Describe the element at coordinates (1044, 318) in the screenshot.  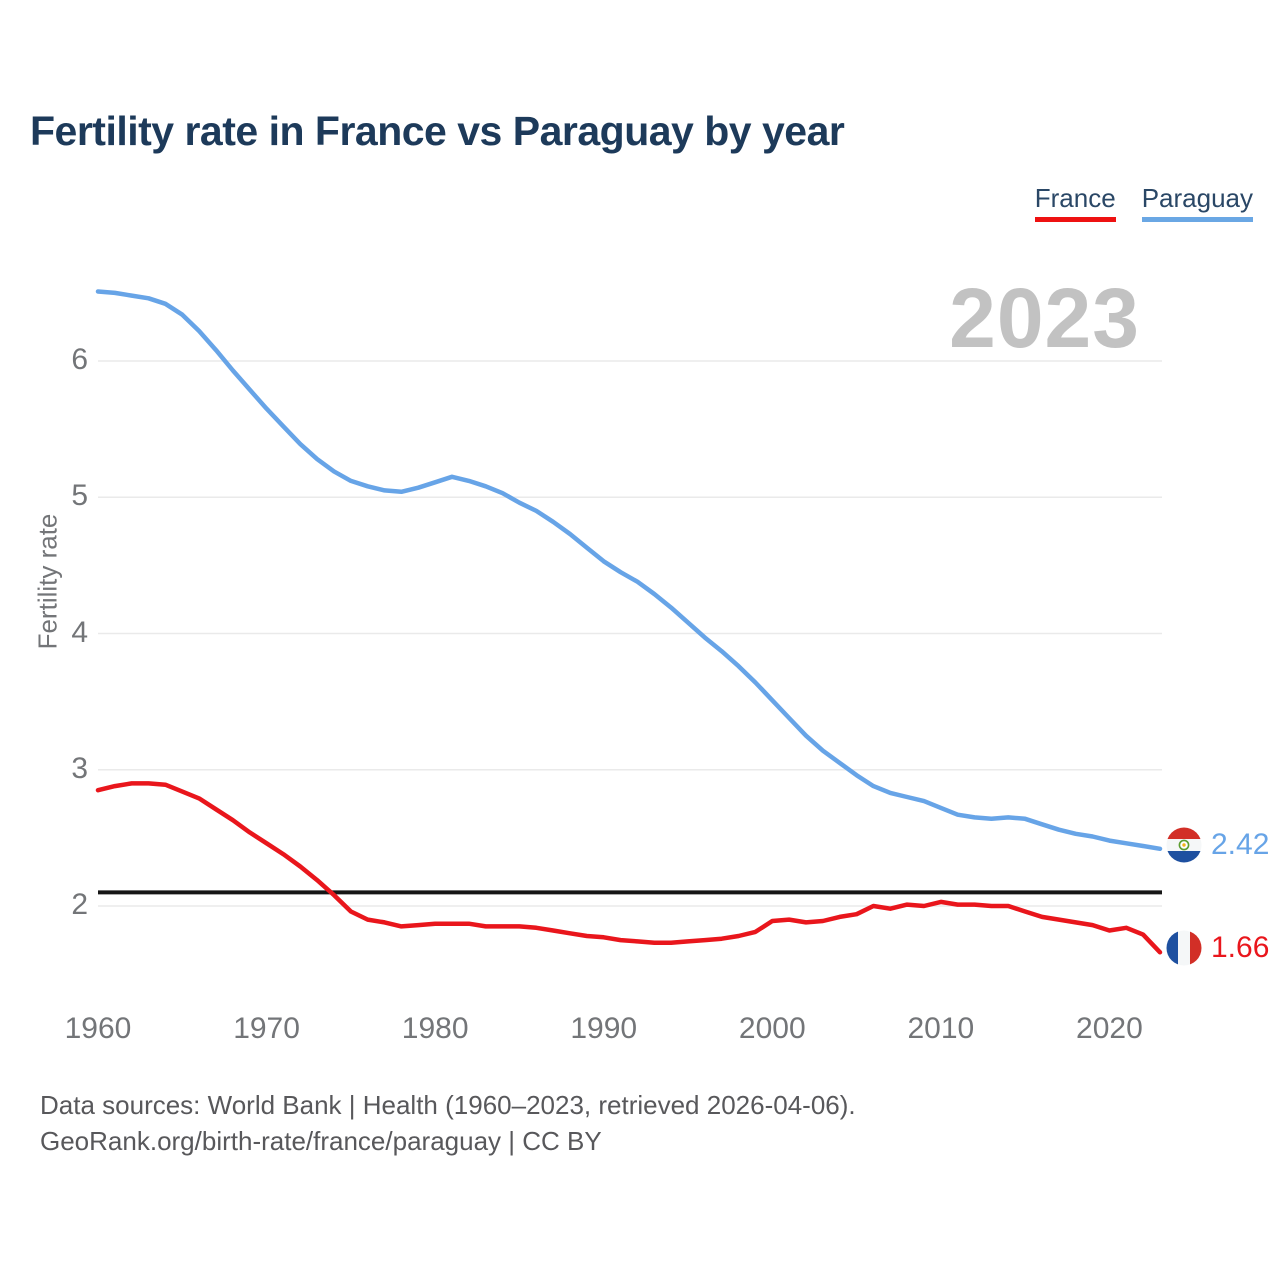
I see `year-watermark: 2023` at that location.